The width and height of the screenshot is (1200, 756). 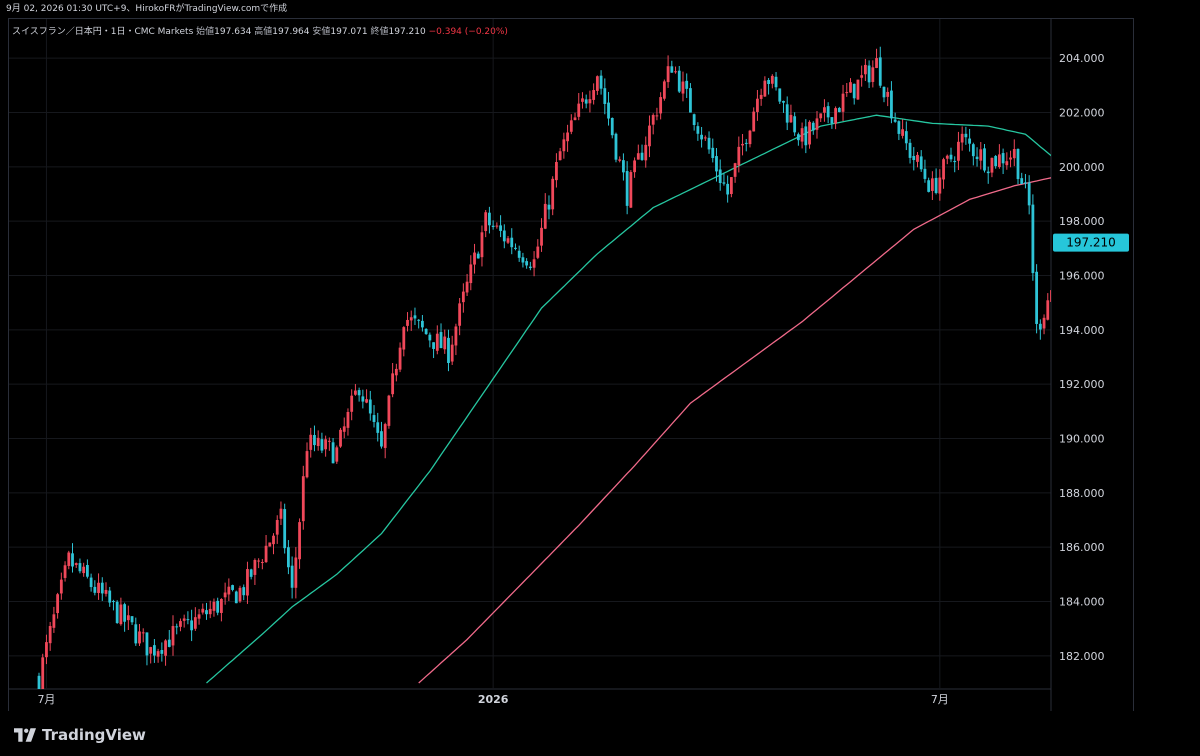 What do you see at coordinates (80, 735) in the screenshot?
I see `tradingview-brand: TradingView` at bounding box center [80, 735].